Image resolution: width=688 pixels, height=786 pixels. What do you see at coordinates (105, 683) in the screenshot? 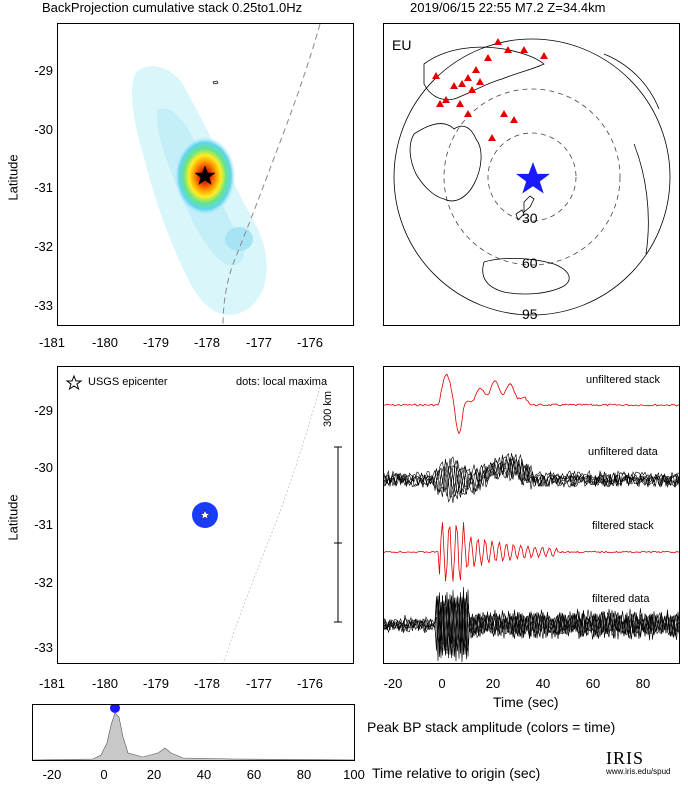
I see `maxima-lon-tick: -180` at bounding box center [105, 683].